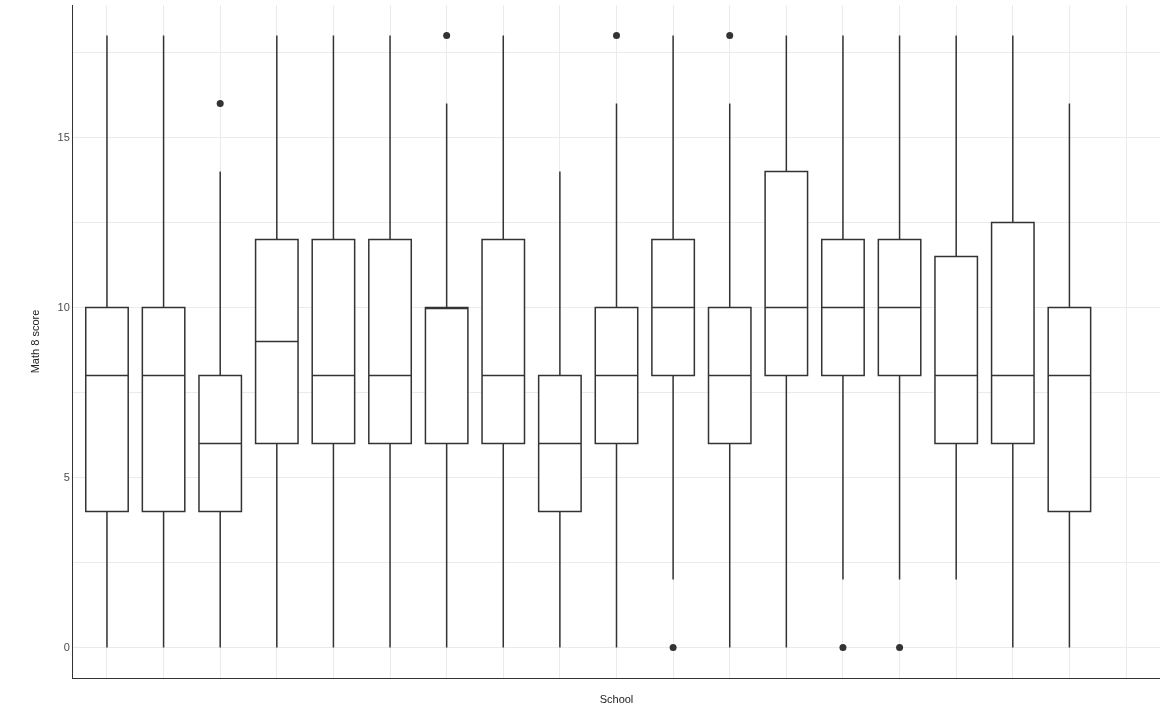 This screenshot has height=725, width=1172. Describe the element at coordinates (63, 137) in the screenshot. I see `y-tick-label: 15` at that location.